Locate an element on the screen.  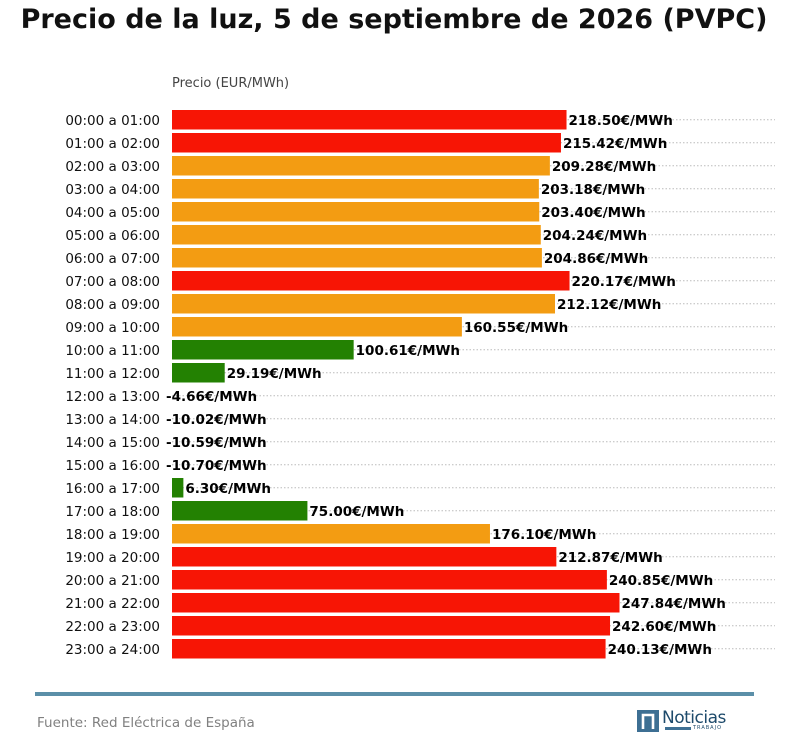
divider is located at coordinates (394, 694).